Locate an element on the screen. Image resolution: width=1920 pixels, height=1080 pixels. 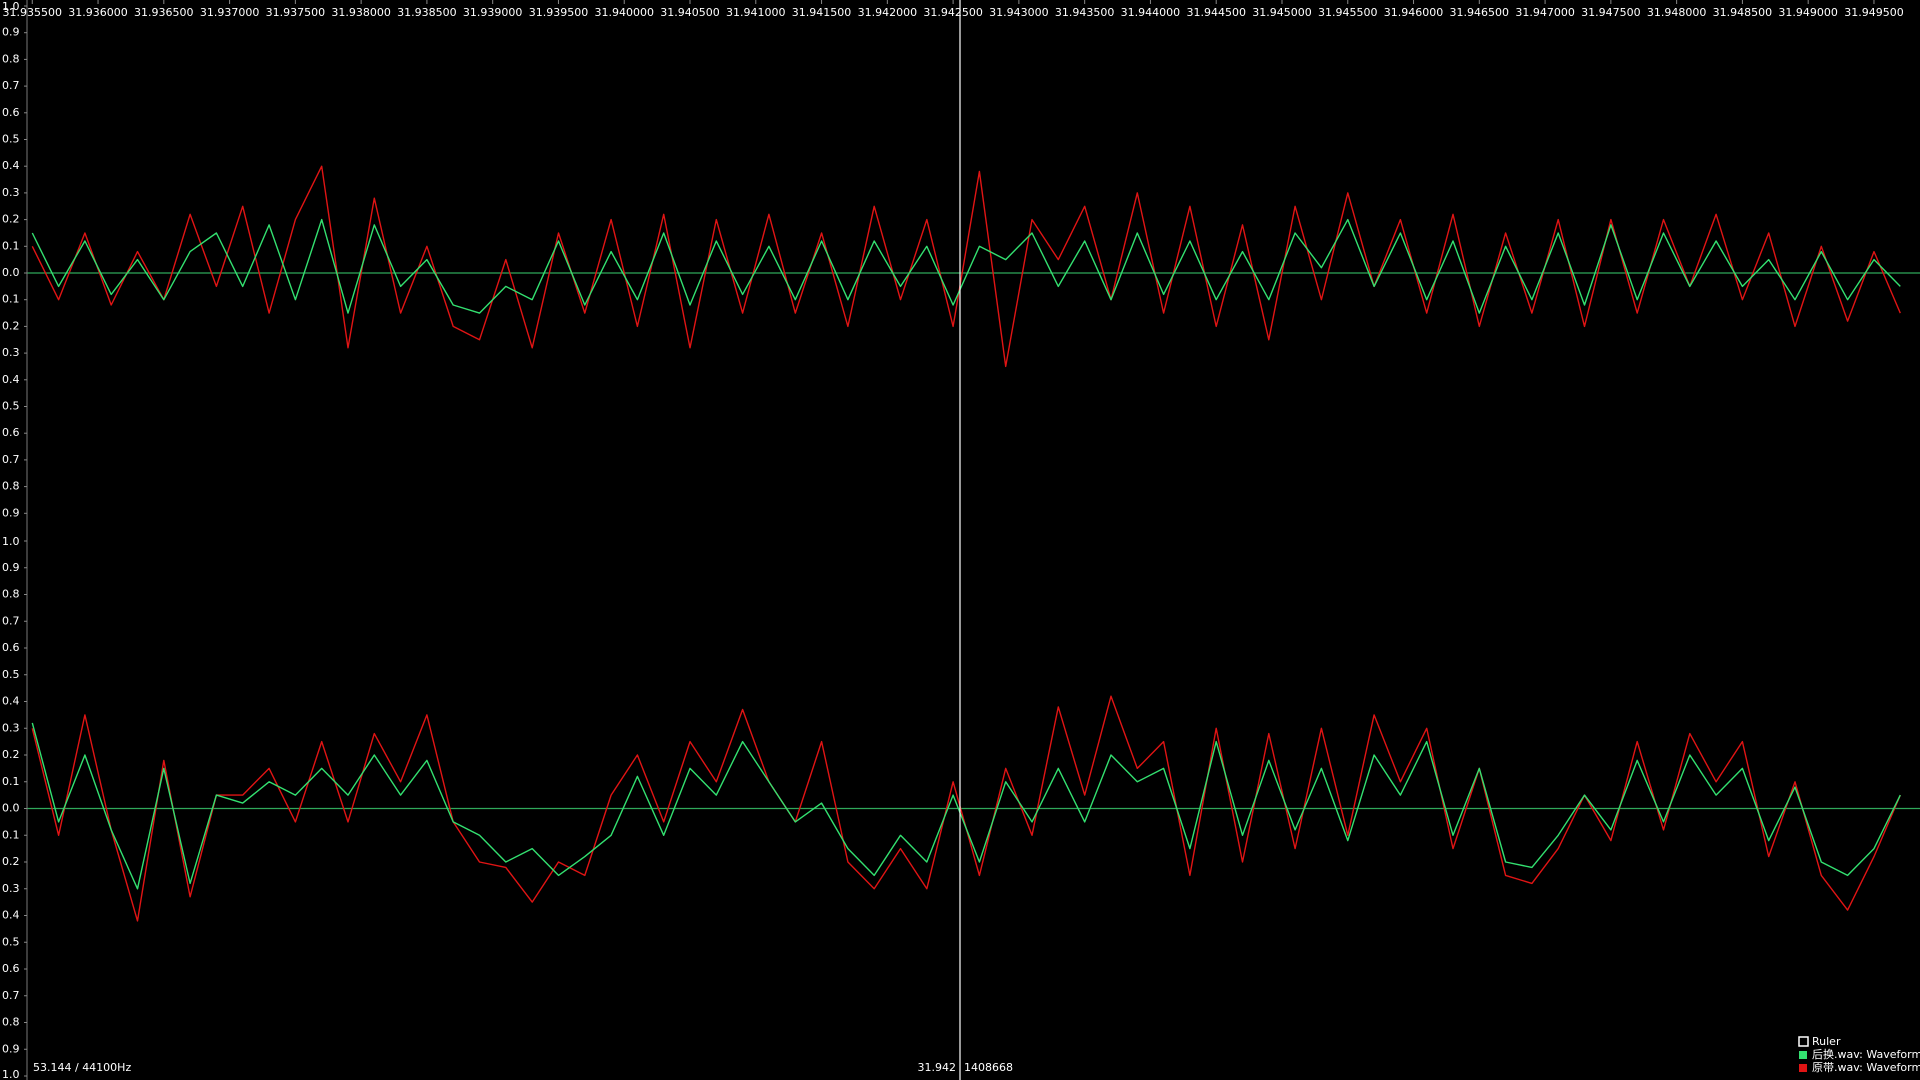
x-tick-label: 31.948000 is located at coordinates (1677, 12).